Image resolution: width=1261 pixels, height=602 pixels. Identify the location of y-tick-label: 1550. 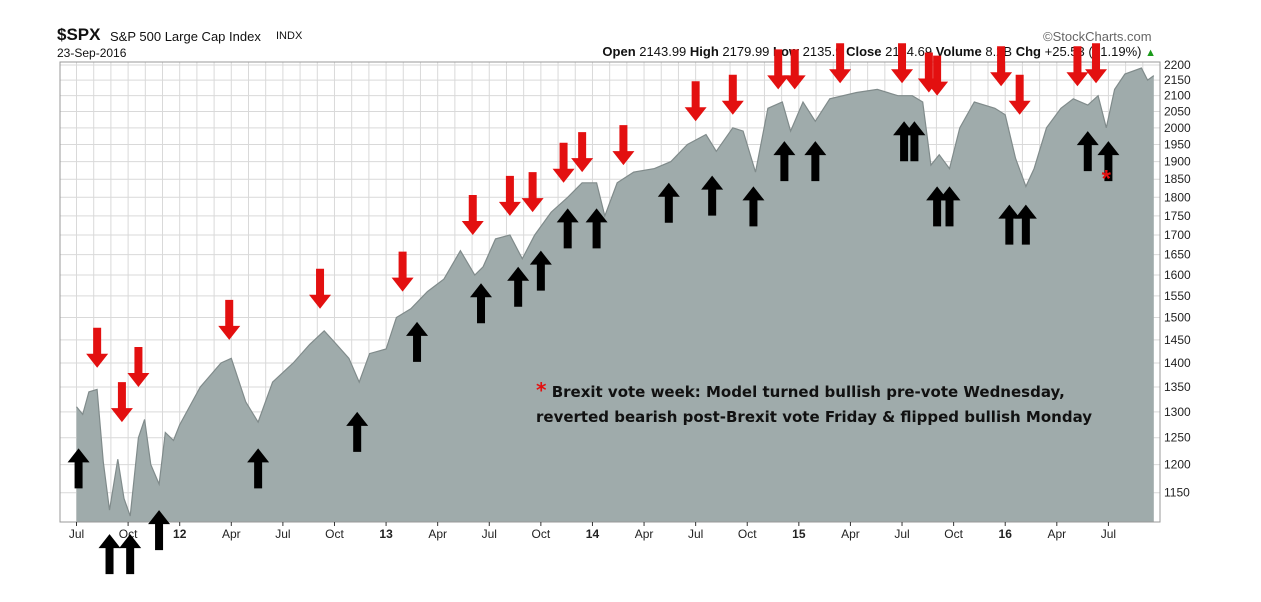
(1177, 296).